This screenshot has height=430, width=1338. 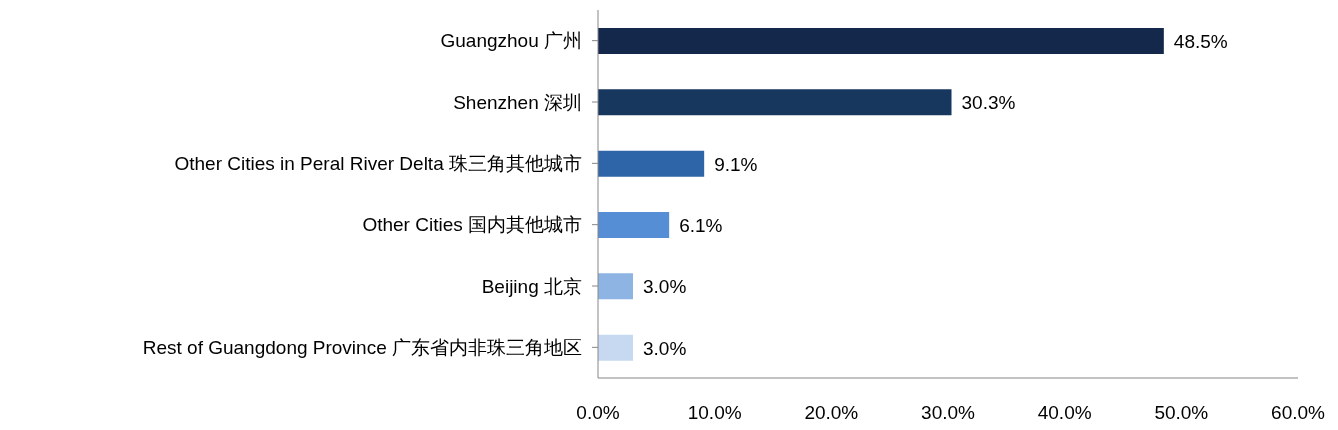 What do you see at coordinates (517, 102) in the screenshot?
I see `y-tick-label: Shenzhen 深圳` at bounding box center [517, 102].